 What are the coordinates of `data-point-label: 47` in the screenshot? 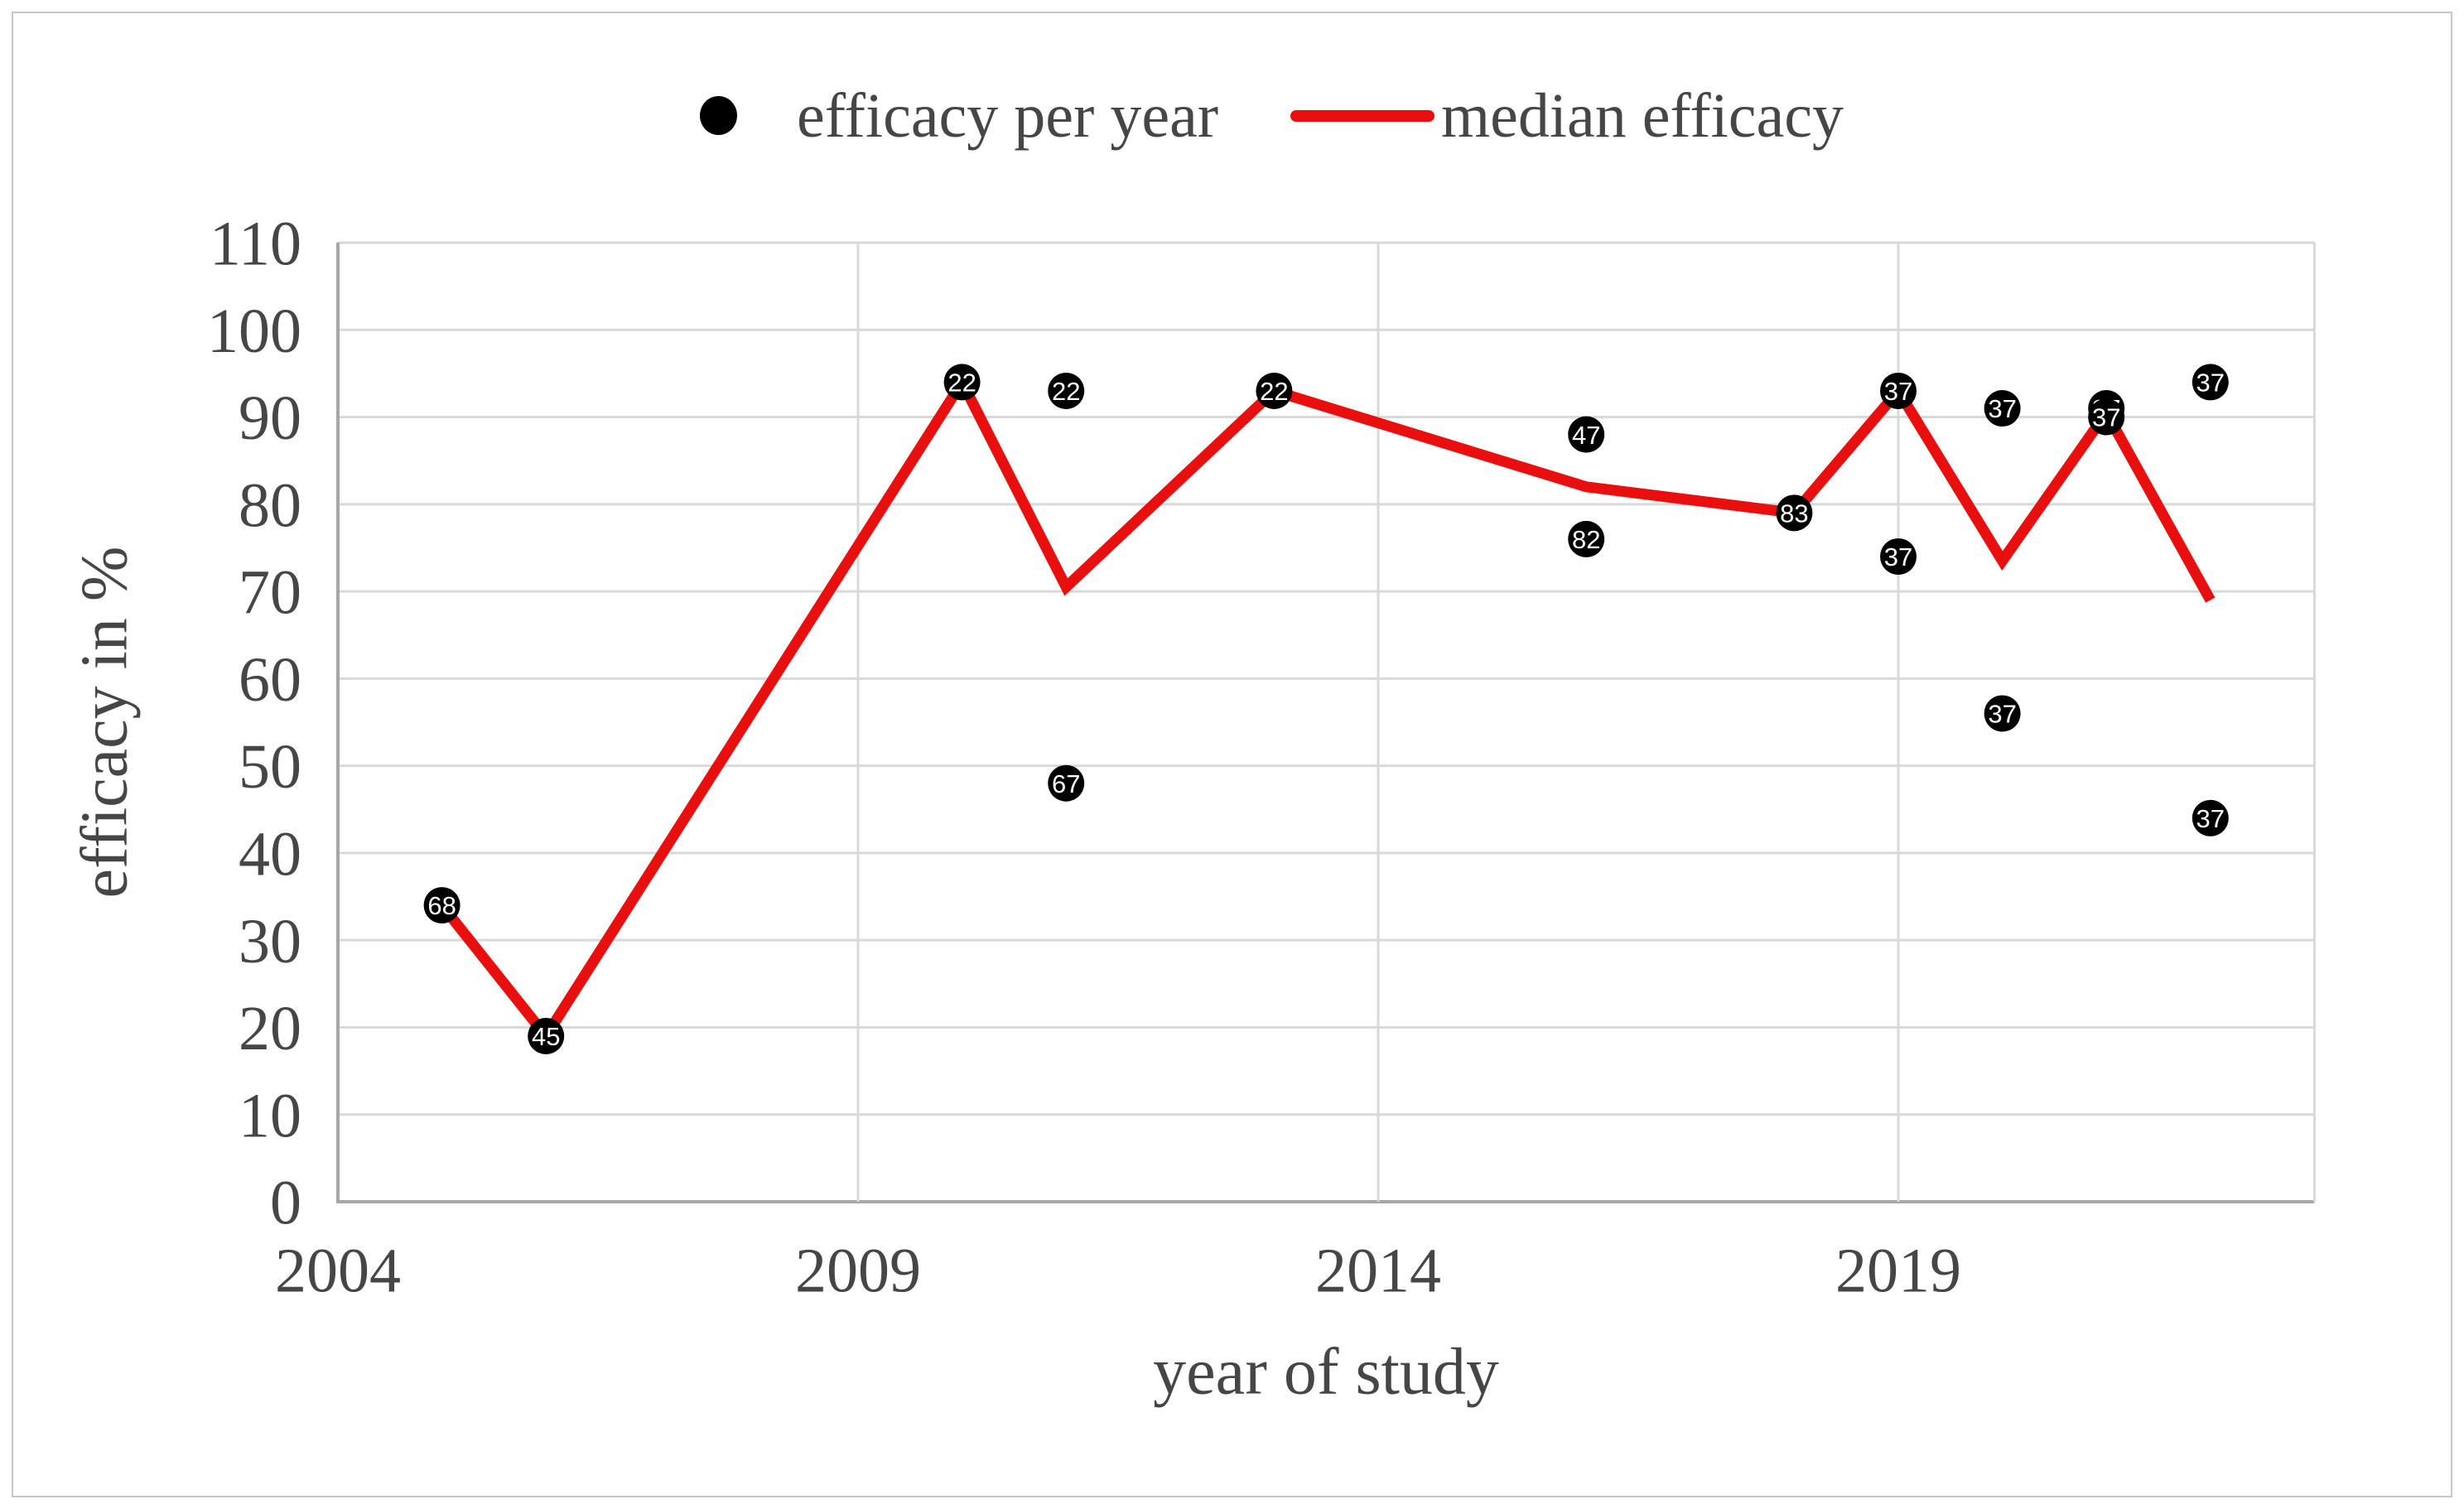 It's located at (1586, 435).